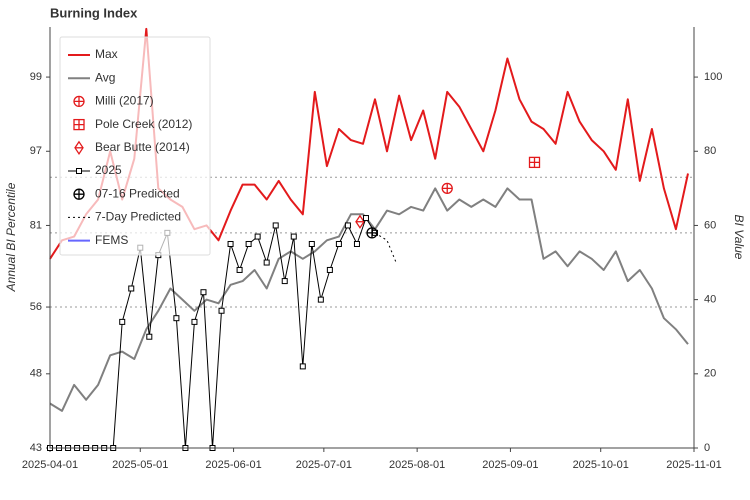 The height and width of the screenshot is (500, 750). Describe the element at coordinates (739, 237) in the screenshot. I see `y2-axis-label: BI Value` at that location.